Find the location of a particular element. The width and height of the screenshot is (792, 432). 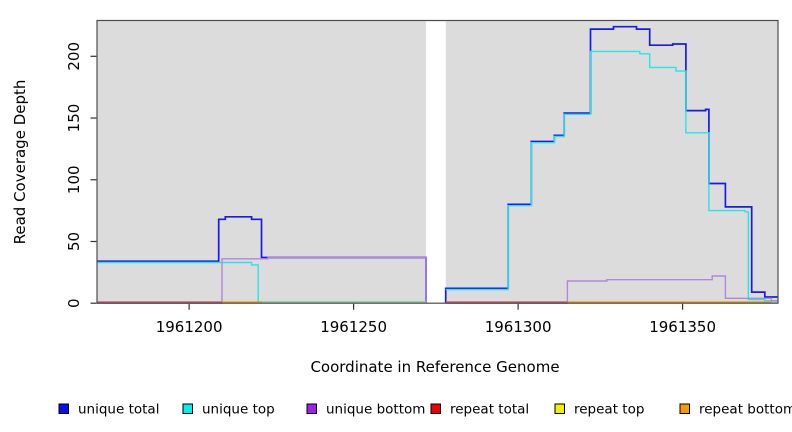

x-tick-label: 1961200 is located at coordinates (189, 327).